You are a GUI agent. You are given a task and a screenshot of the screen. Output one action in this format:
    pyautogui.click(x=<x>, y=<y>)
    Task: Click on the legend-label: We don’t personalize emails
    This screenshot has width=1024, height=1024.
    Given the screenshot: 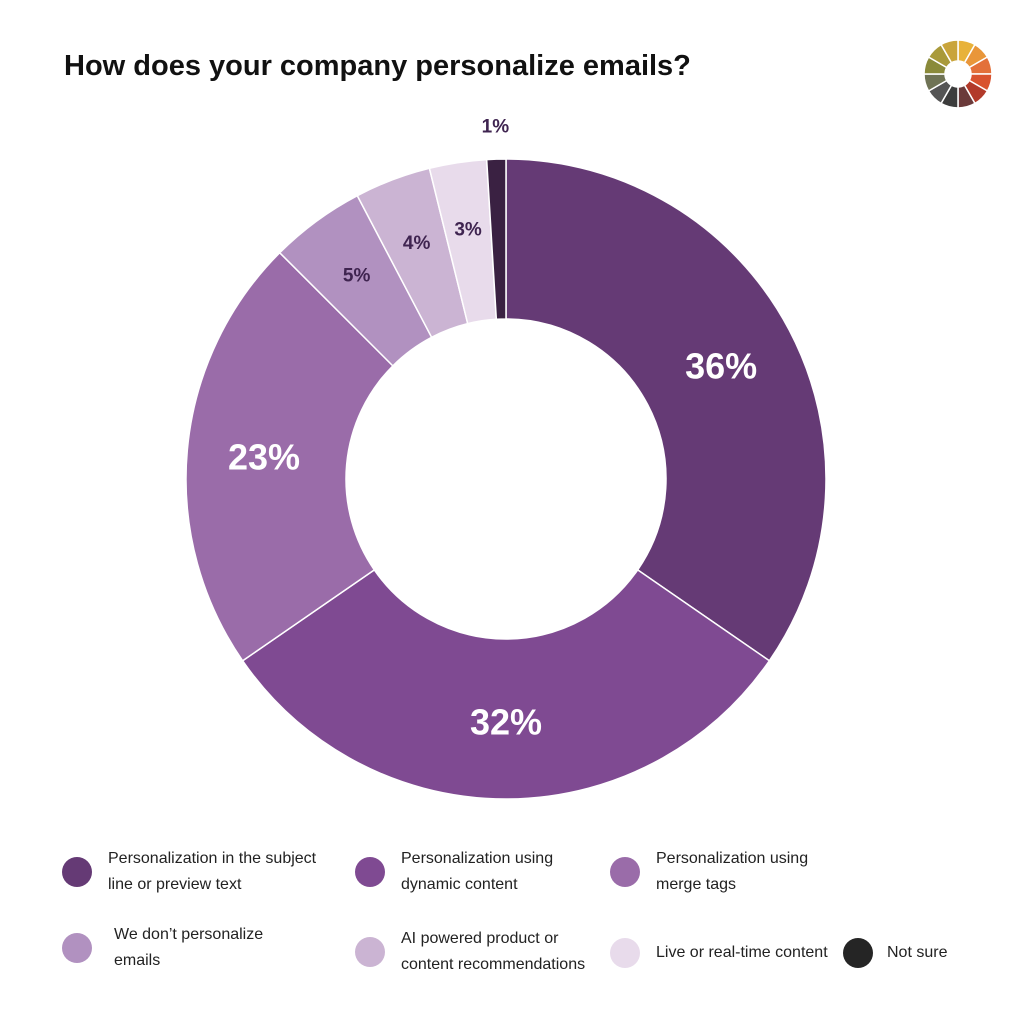 What is the action you would take?
    pyautogui.click(x=189, y=947)
    